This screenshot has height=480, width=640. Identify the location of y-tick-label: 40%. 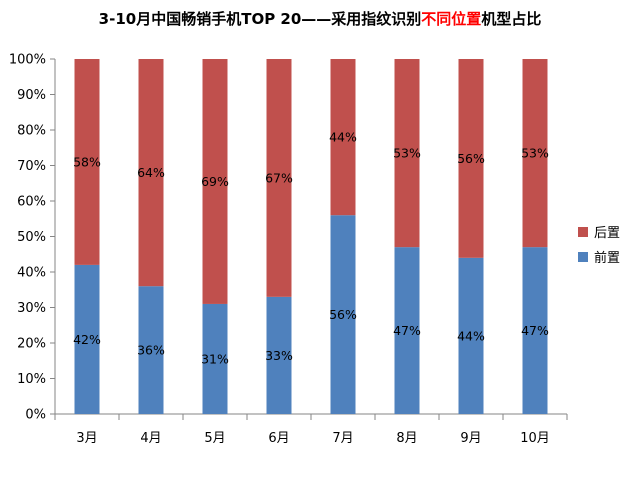
(31, 273).